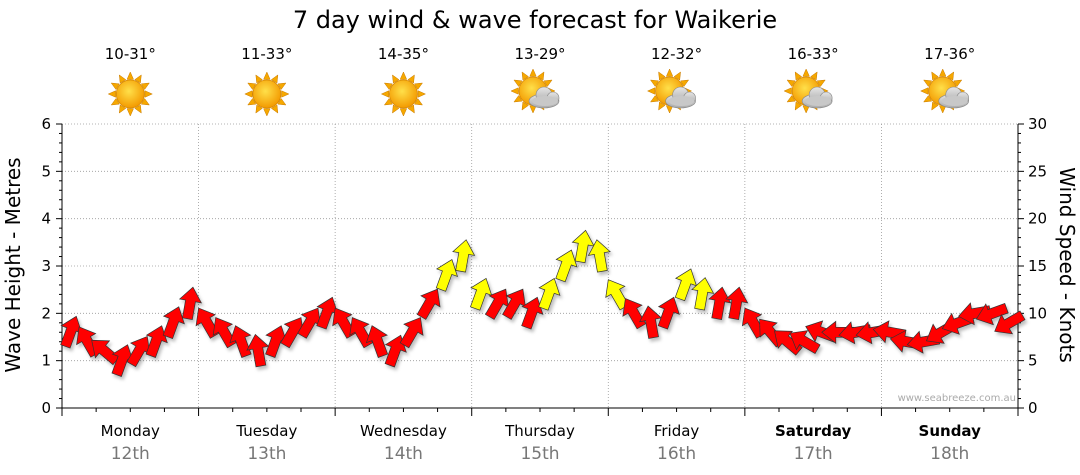  I want to click on chart-title: 7 day wind & wave forecast for Waikerie, so click(535, 20).